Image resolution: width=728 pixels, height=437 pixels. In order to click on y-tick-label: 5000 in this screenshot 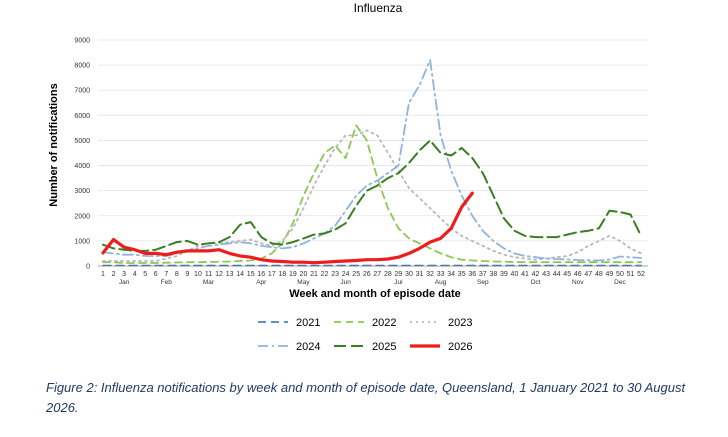, I will do `click(82, 141)`.